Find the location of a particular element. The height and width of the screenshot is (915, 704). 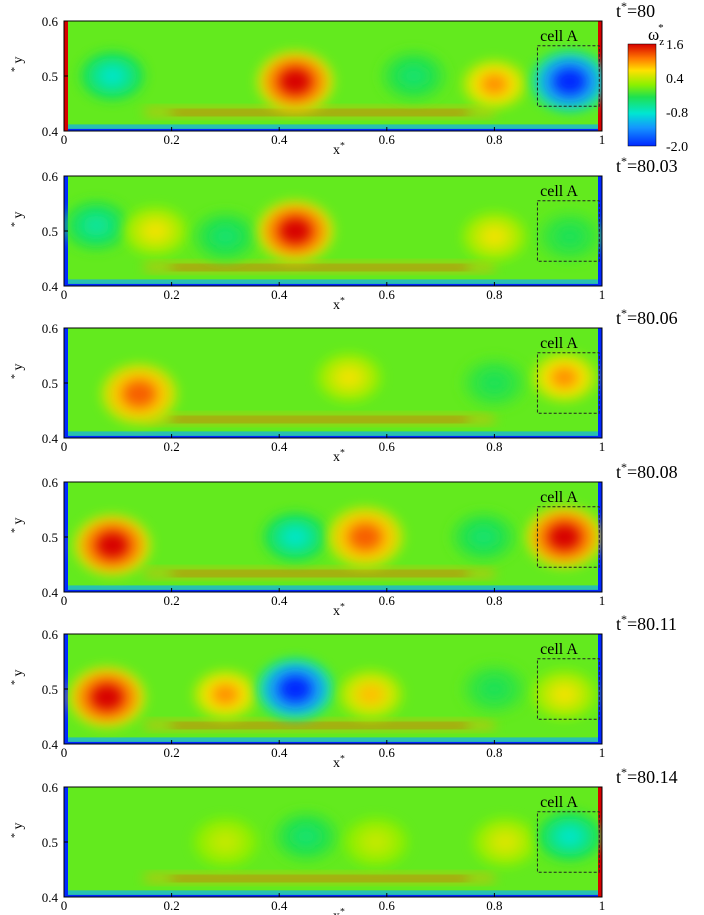

colorbar-tick-label: 0.4 is located at coordinates (675, 79).